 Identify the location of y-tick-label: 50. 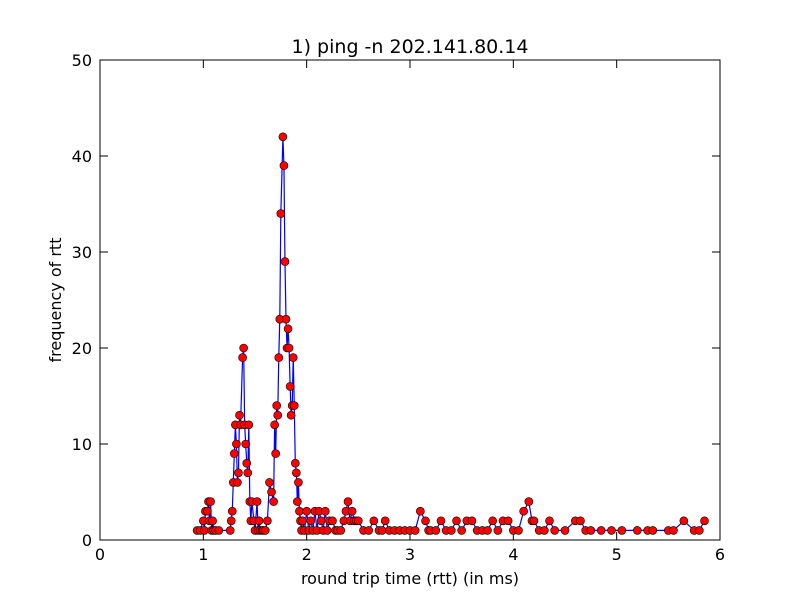
(82, 60).